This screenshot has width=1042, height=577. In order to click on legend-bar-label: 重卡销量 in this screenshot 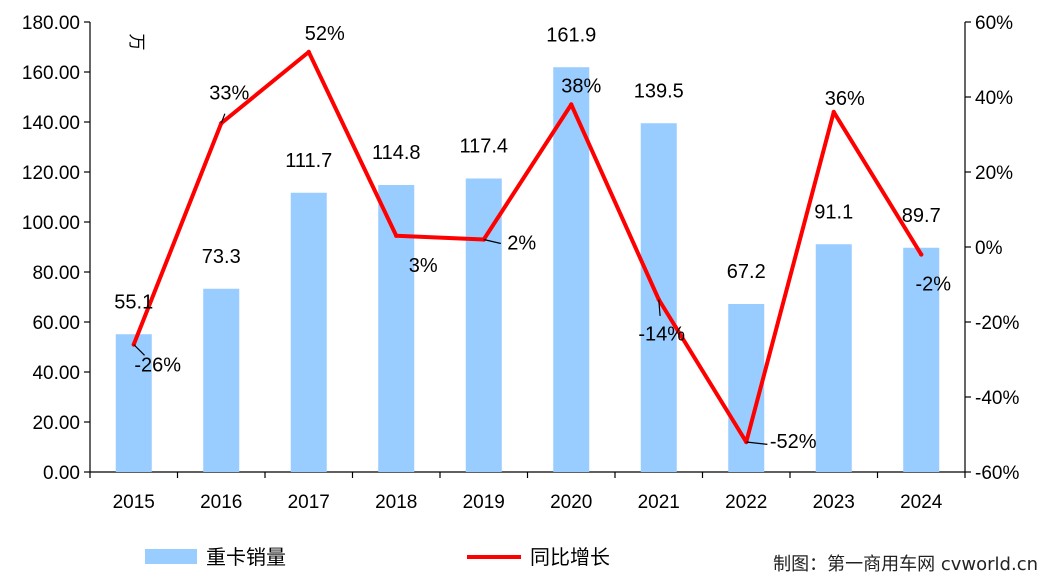, I will do `click(246, 557)`.